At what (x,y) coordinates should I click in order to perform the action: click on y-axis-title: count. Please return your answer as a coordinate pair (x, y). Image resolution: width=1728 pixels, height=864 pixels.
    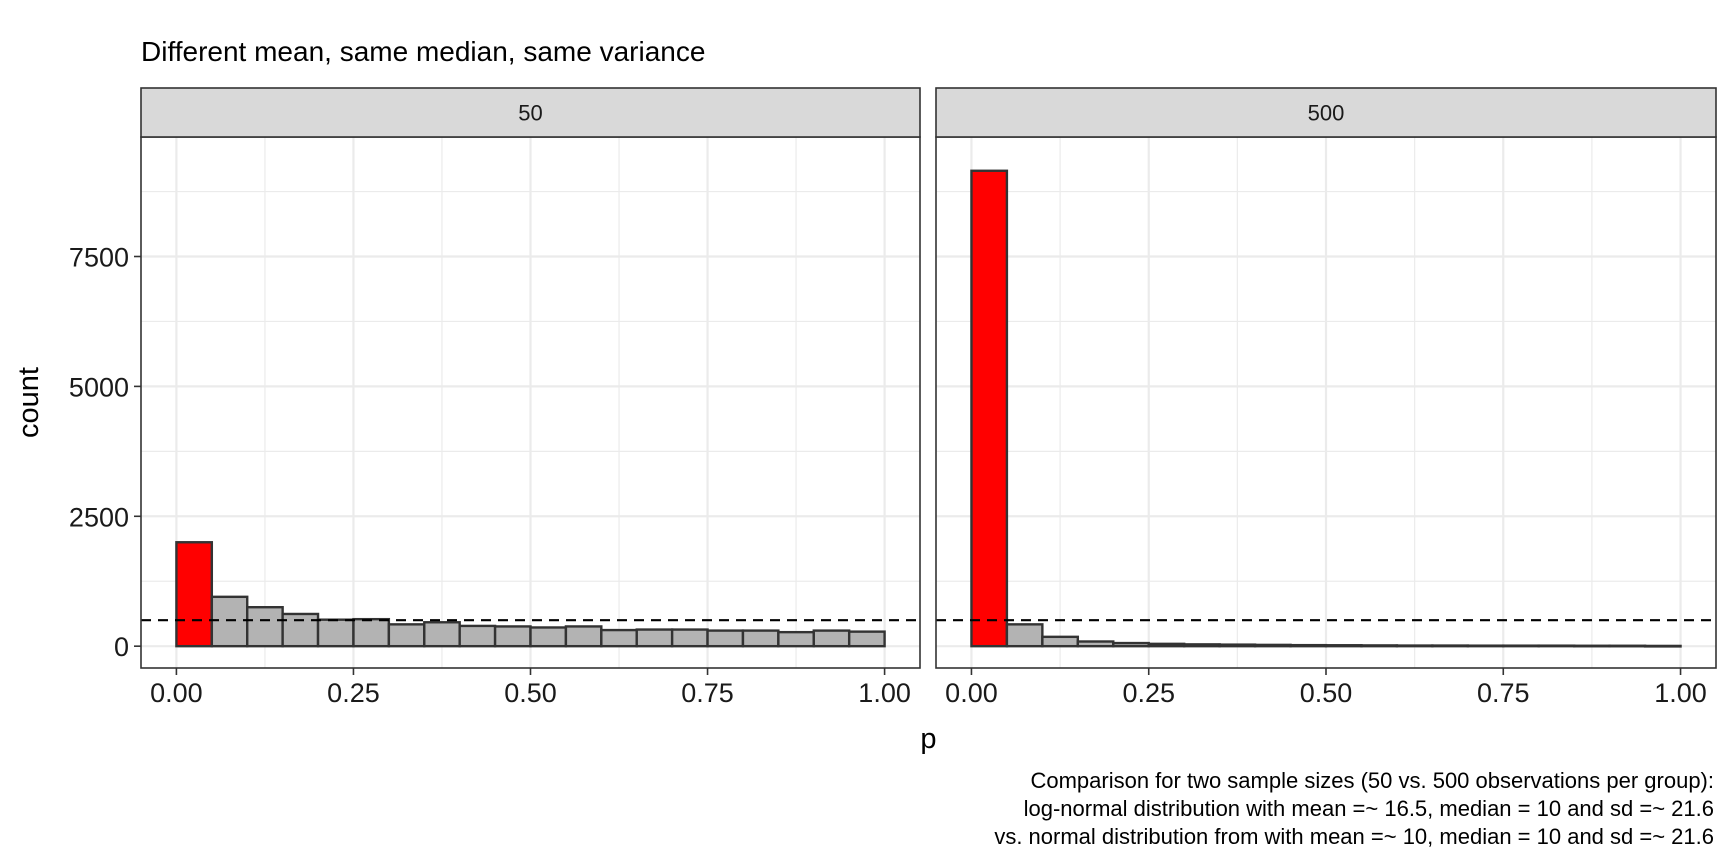
    Looking at the image, I should click on (29, 402).